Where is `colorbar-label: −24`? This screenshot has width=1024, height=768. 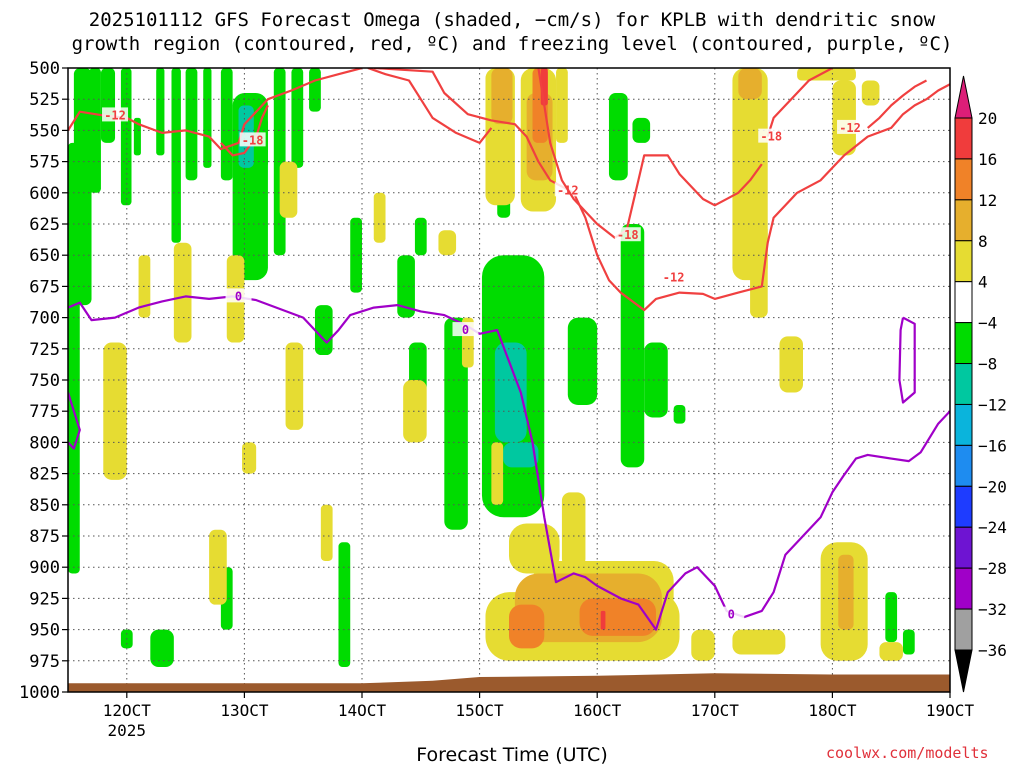
colorbar-label: −24 is located at coordinates (992, 527).